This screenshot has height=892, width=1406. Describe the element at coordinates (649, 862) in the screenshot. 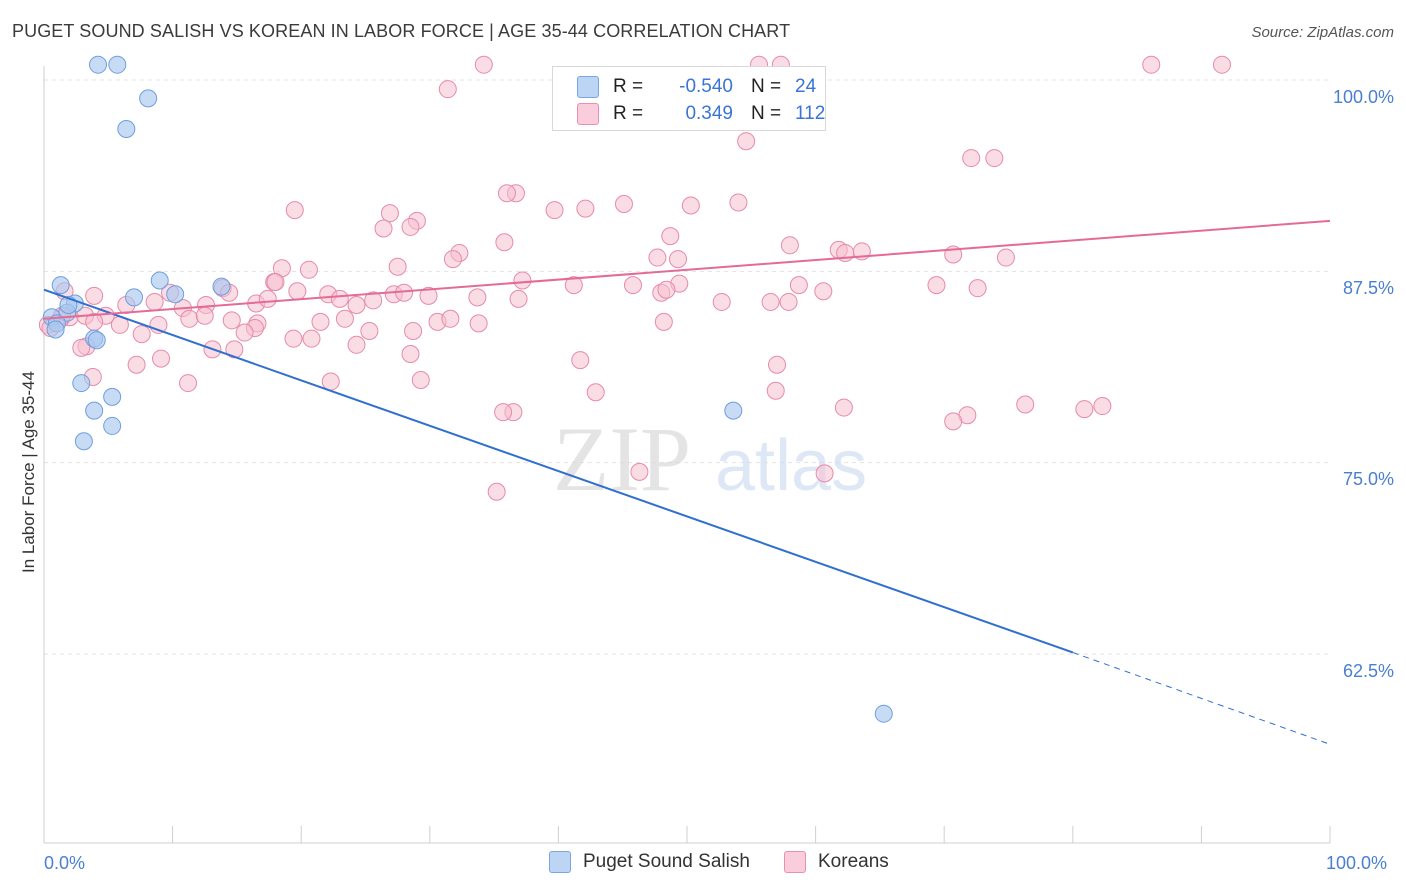

I see `legend-item-salish: Puget Sound Salish` at that location.